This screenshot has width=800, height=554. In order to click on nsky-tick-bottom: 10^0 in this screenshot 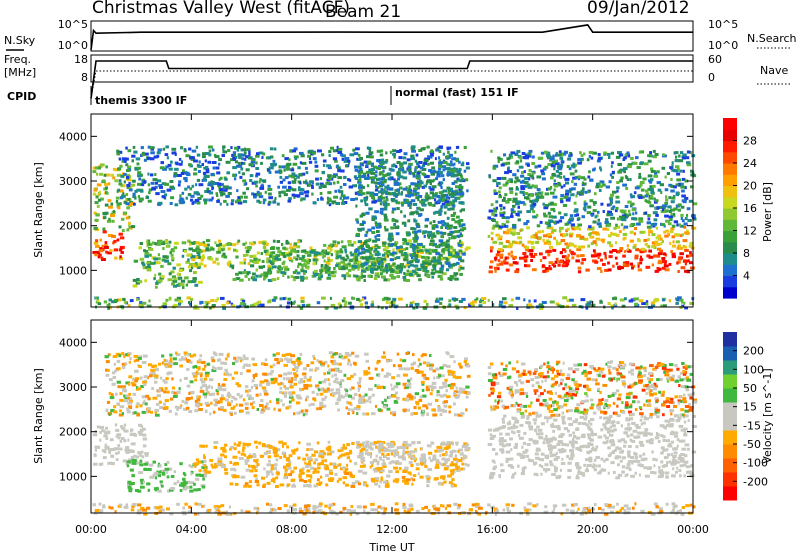, I will do `click(73, 45)`.